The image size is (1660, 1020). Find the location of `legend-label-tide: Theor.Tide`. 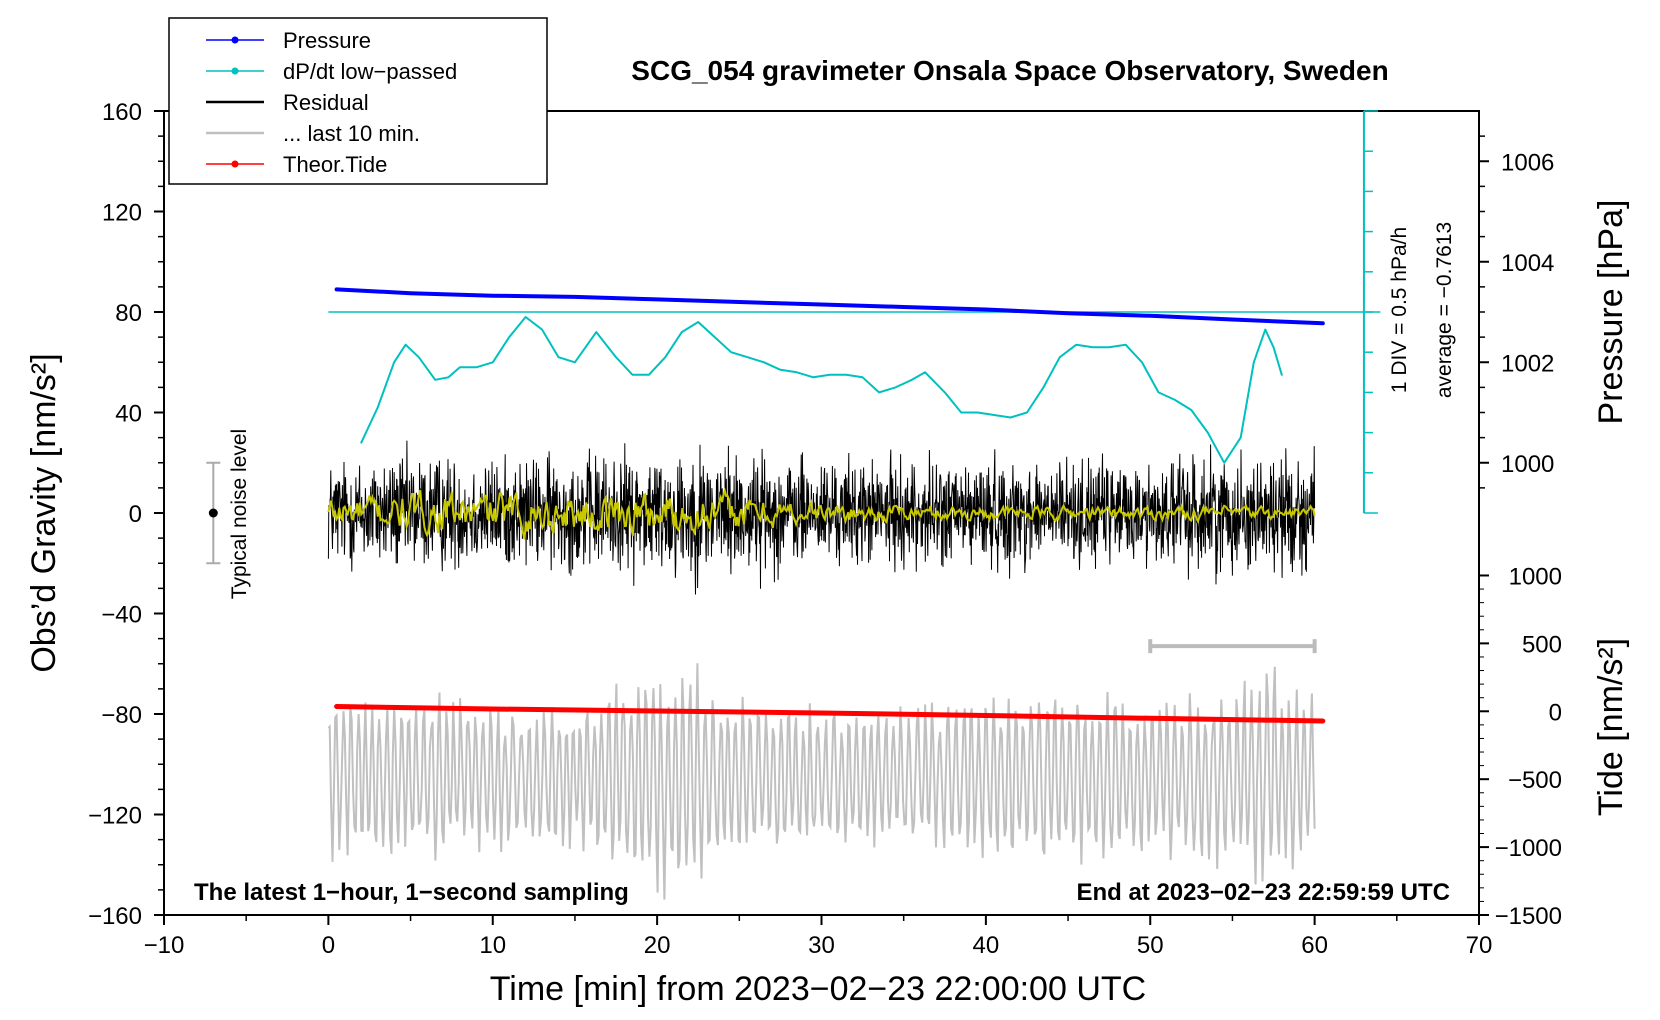

legend-label-tide: Theor.Tide is located at coordinates (335, 164).